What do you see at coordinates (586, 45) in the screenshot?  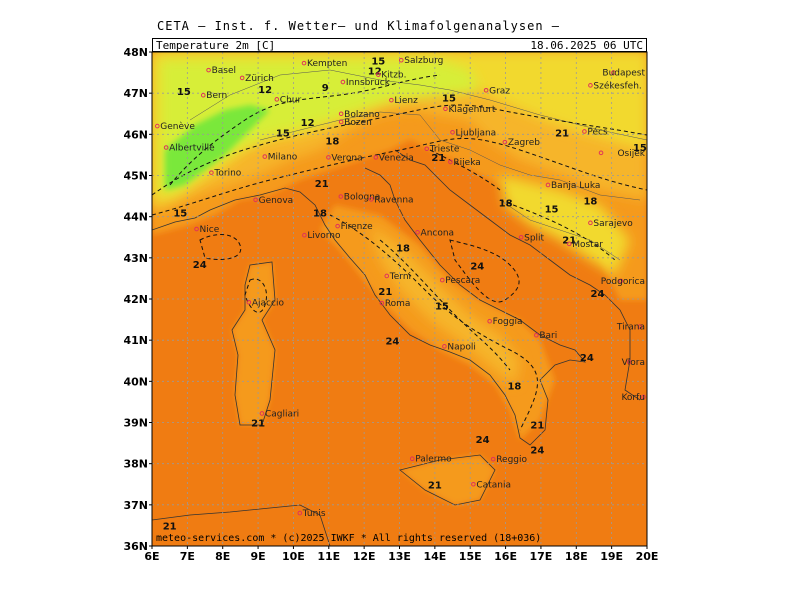 I see `datetime-label: 18.06.2025 06 UTC` at bounding box center [586, 45].